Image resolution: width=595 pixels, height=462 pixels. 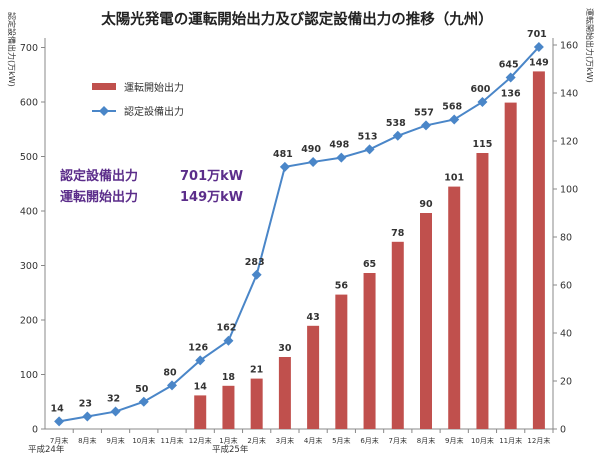 What do you see at coordinates (198, 347) in the screenshot?
I see `line-data-label: 126` at bounding box center [198, 347].